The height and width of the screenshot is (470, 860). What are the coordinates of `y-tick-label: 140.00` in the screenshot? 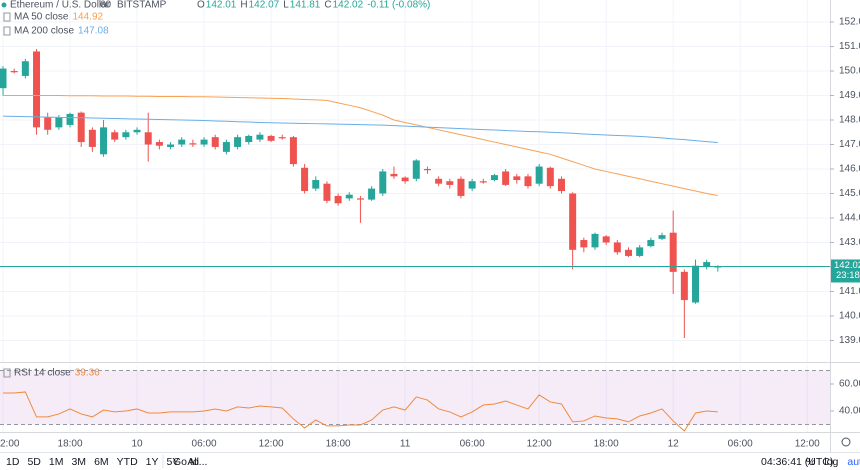 It's located at (849, 316).